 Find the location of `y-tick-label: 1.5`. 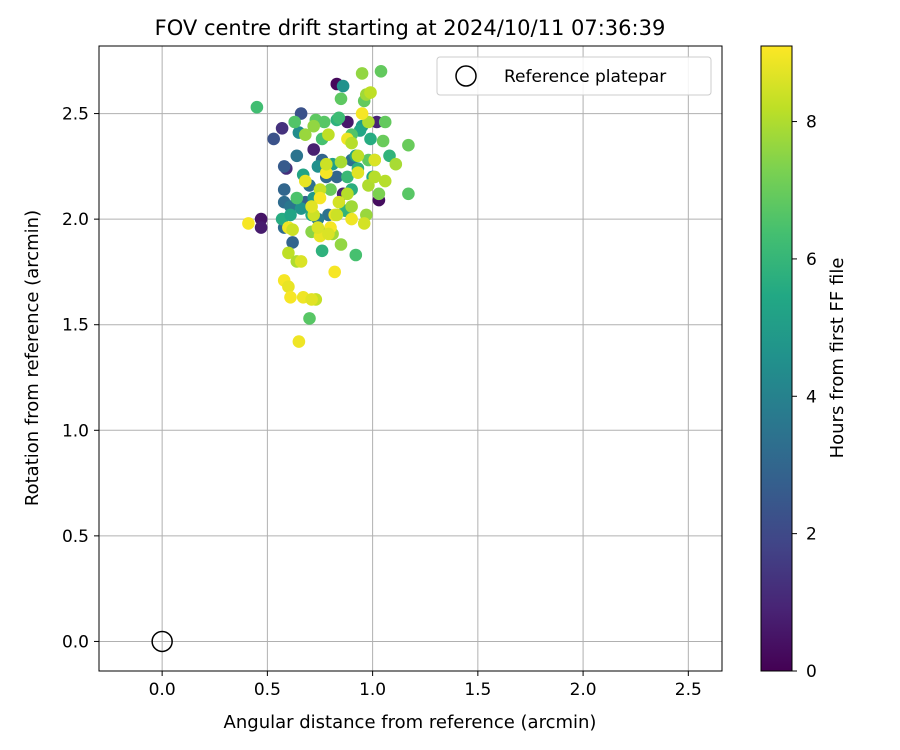

y-tick-label: 1.5 is located at coordinates (75, 326).